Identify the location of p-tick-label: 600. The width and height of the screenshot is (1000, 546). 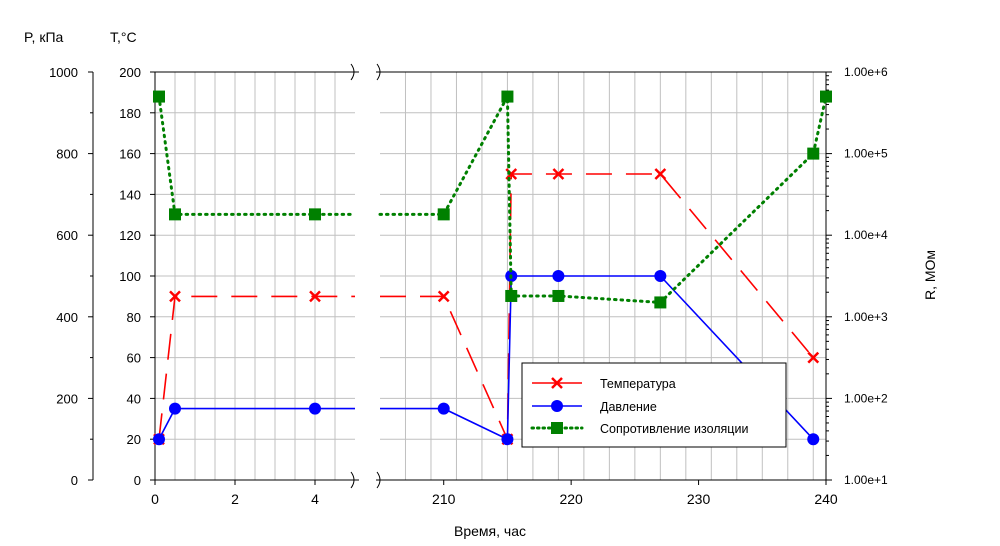
(67, 235).